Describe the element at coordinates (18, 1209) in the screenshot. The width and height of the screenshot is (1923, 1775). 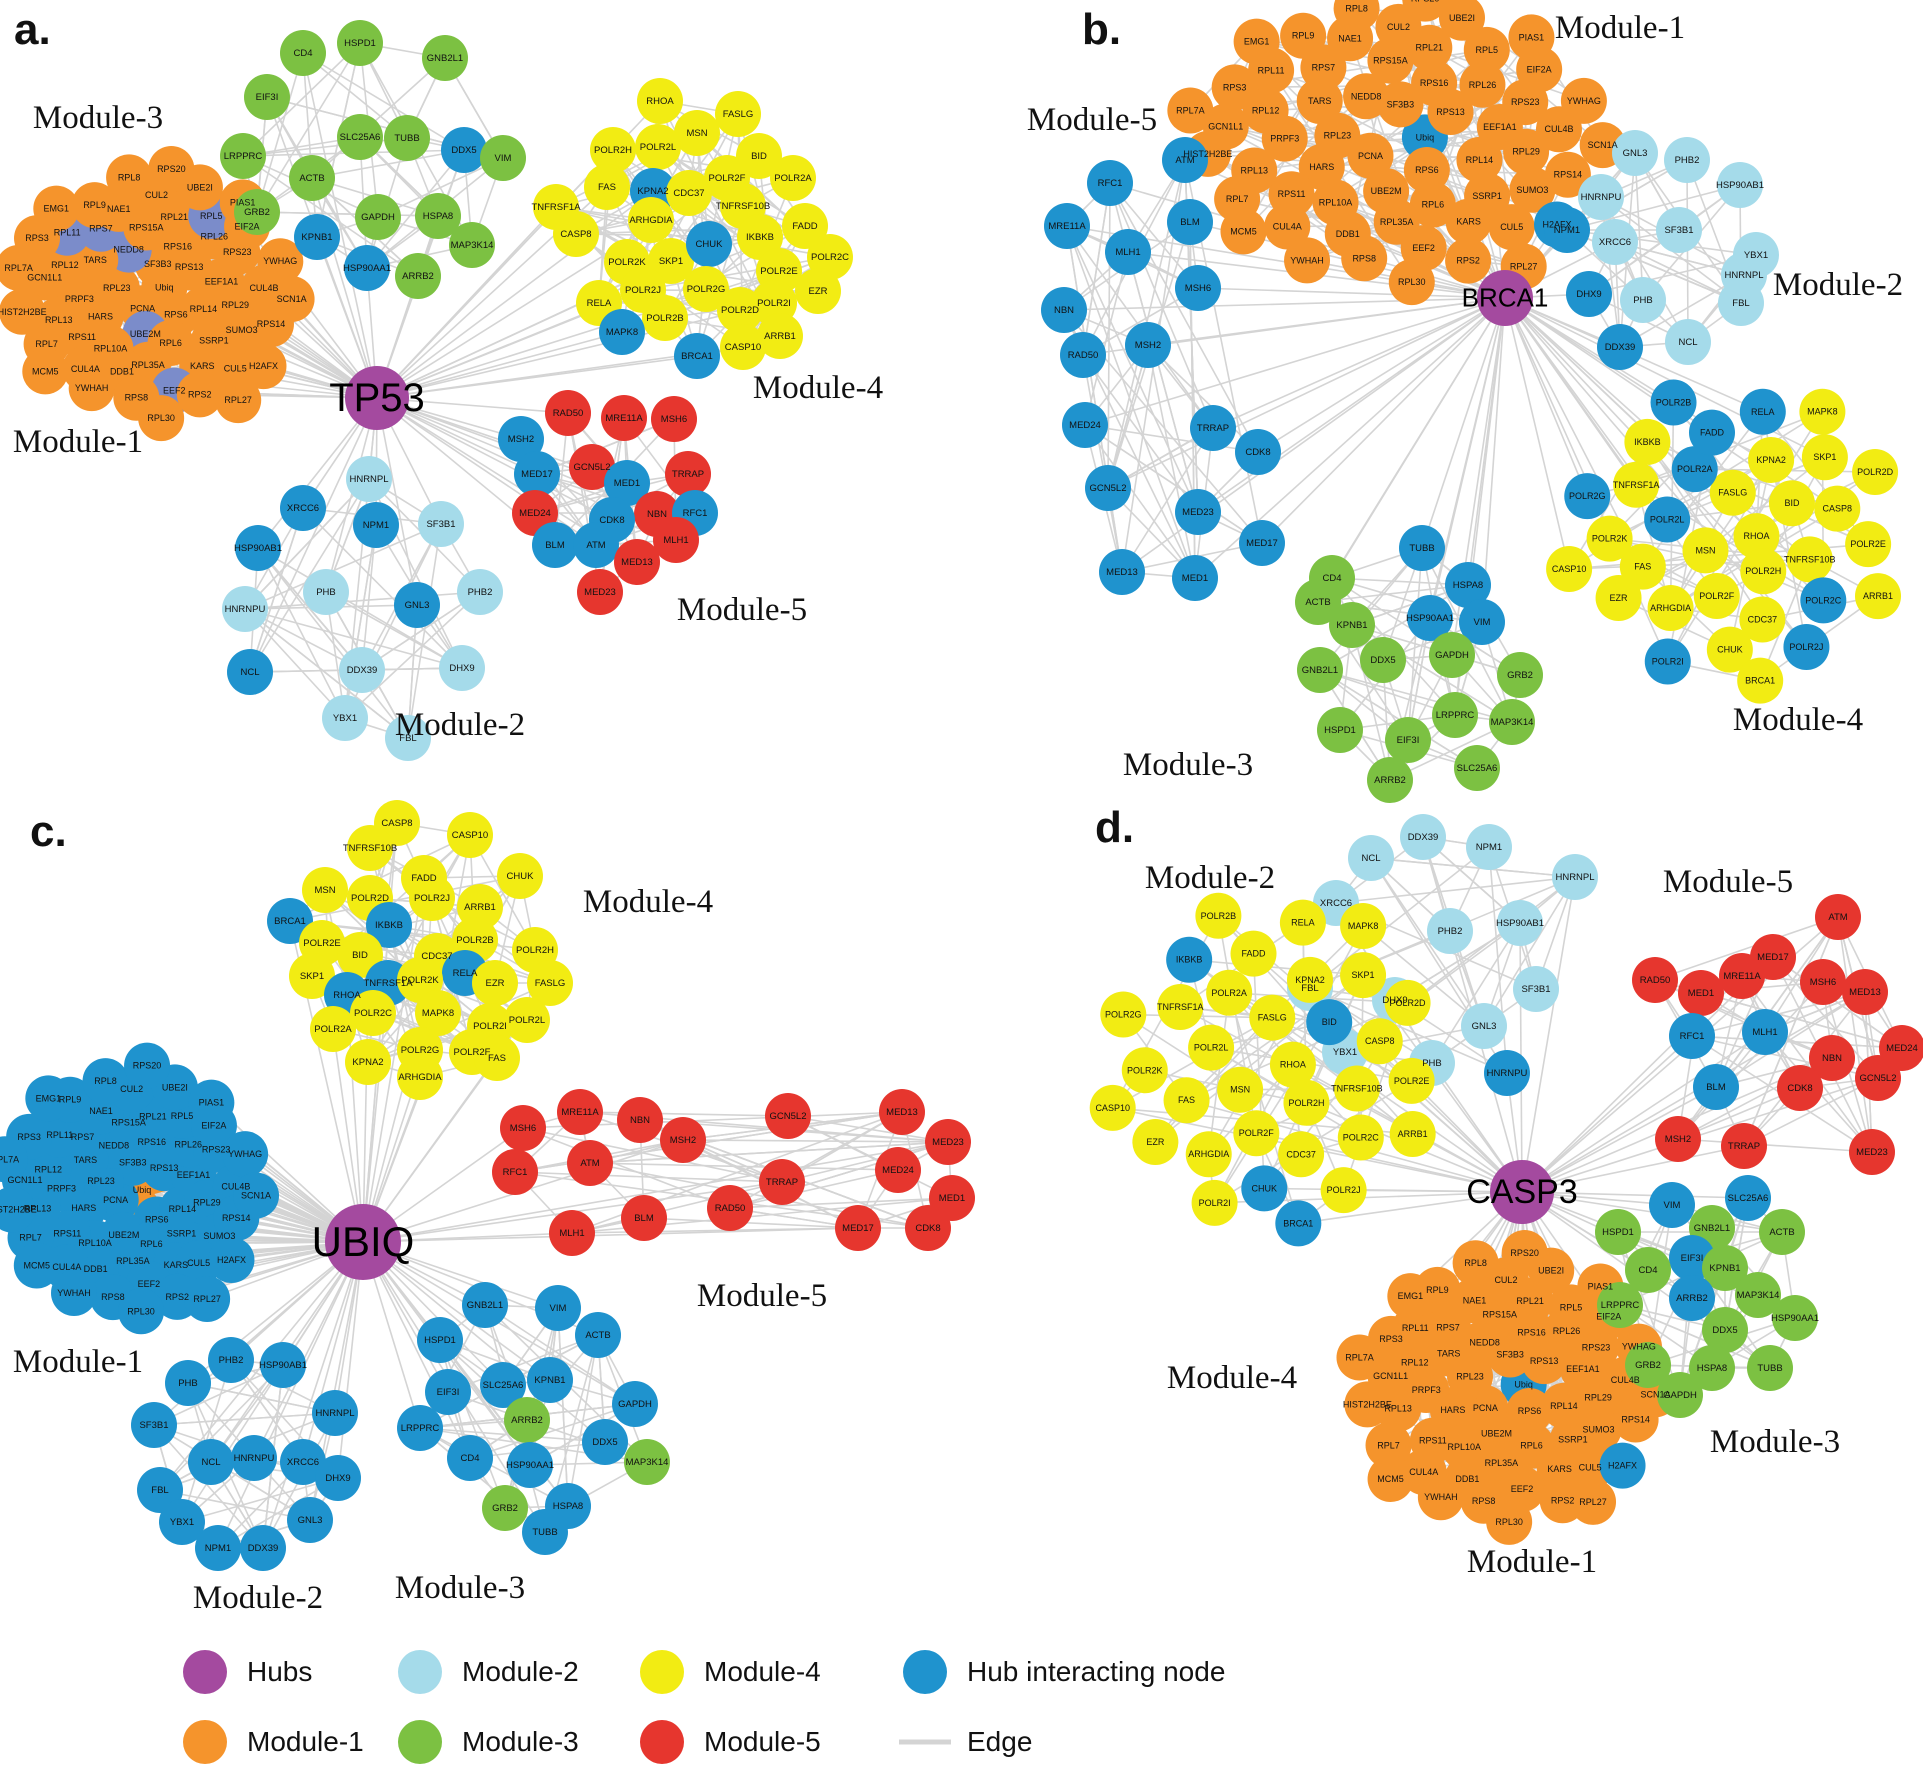
I see `node-hist2h2be` at that location.